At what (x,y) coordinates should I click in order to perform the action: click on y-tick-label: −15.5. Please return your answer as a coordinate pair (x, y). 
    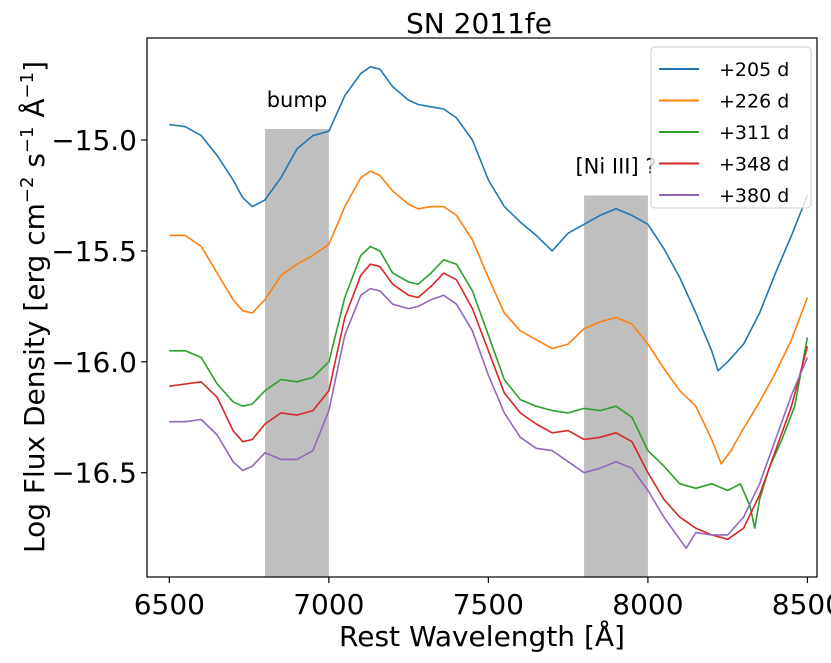
    Looking at the image, I should click on (94, 251).